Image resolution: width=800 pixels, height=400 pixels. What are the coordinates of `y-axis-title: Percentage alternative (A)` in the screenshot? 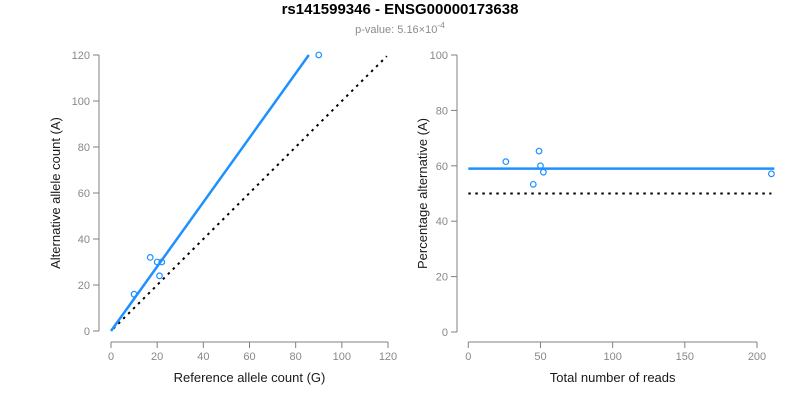 It's located at (422, 193).